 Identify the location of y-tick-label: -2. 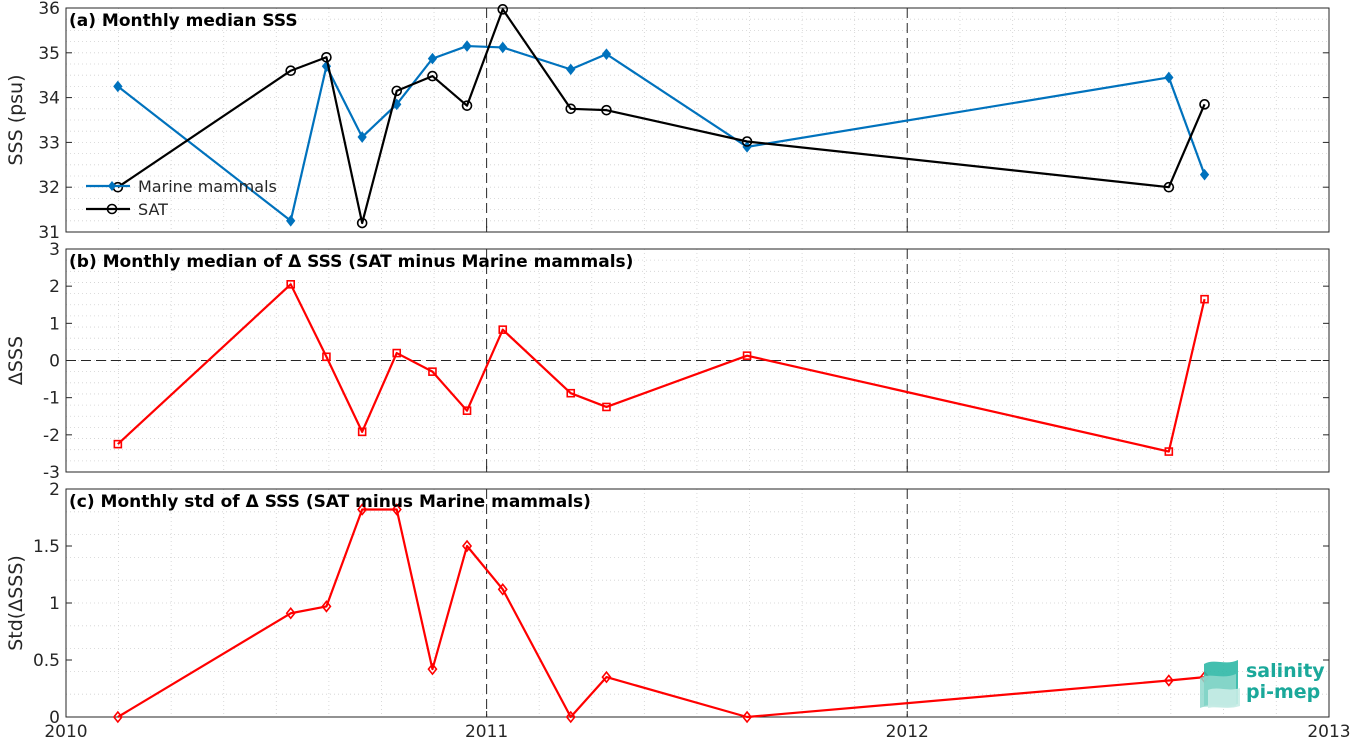
(51, 436).